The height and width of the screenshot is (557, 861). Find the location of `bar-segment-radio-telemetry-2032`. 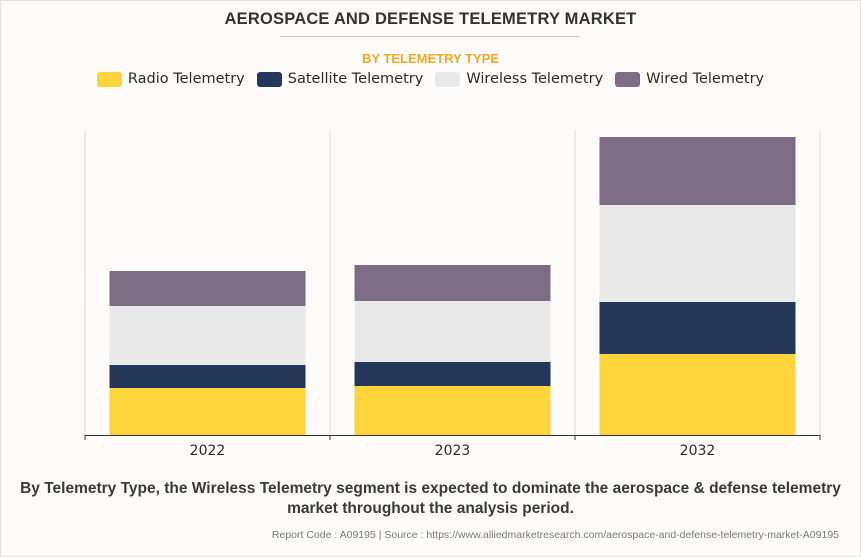

bar-segment-radio-telemetry-2032 is located at coordinates (697, 394).